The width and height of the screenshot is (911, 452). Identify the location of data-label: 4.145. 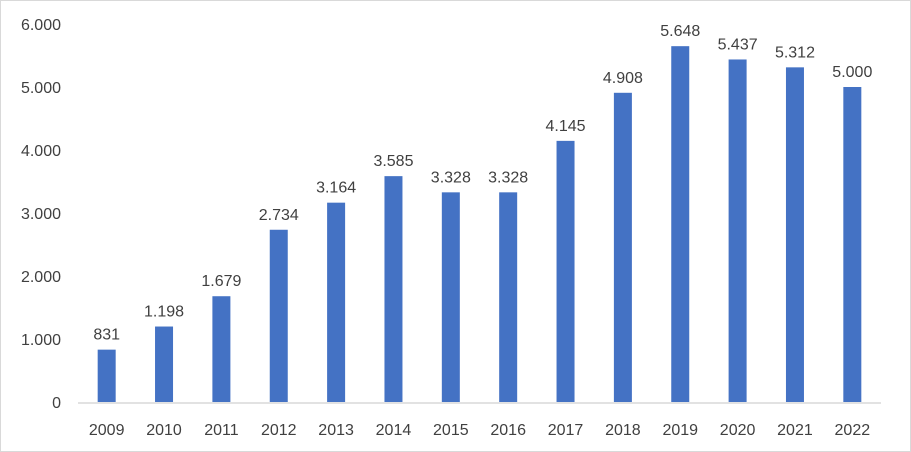
(566, 126).